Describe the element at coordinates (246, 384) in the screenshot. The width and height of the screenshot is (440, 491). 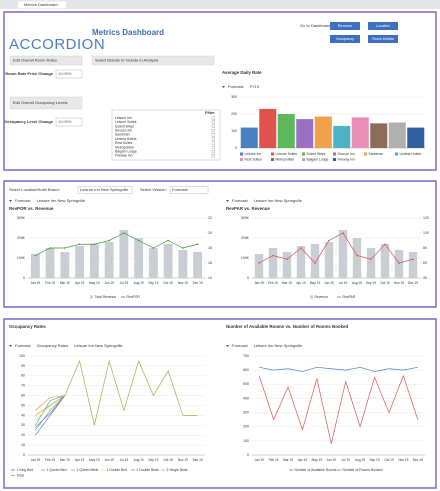
I see `y-tick-label: 500` at that location.